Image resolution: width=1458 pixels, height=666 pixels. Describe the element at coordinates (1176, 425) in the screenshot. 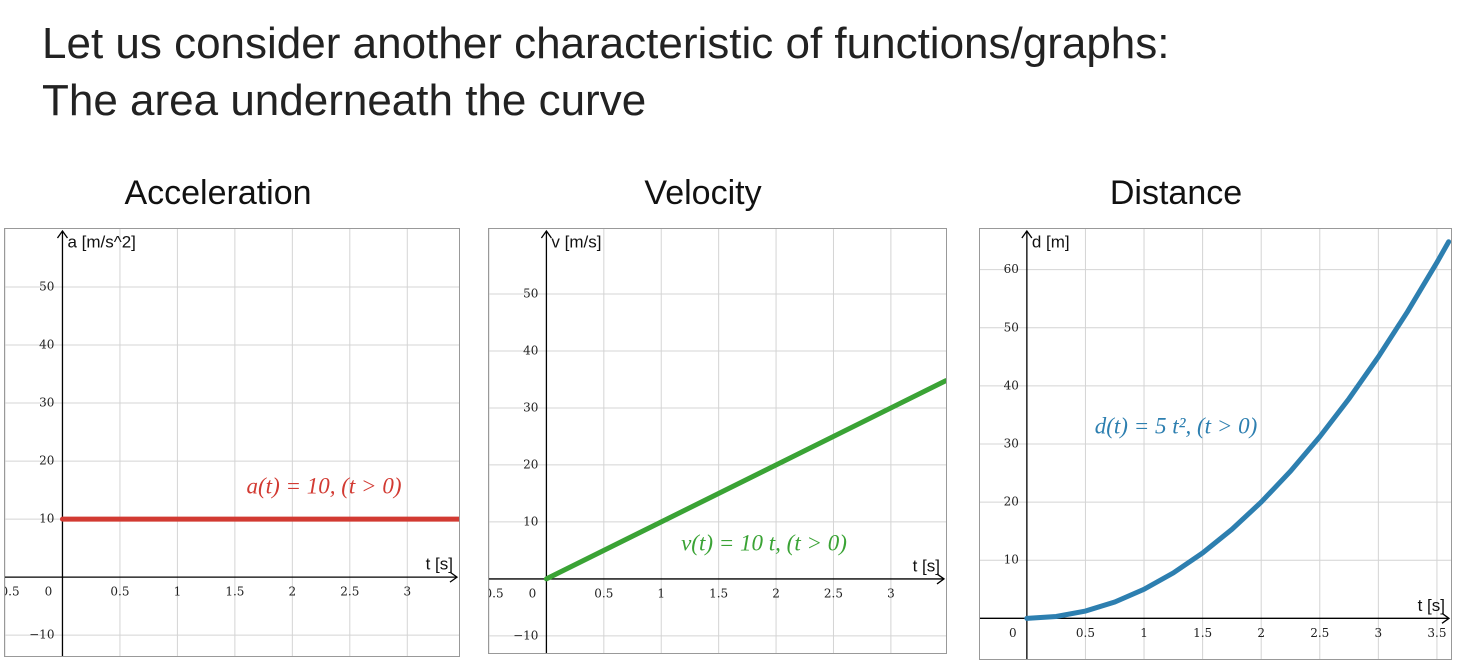

I see `annotation: d(t) = 5 t², (t > 0)` at that location.